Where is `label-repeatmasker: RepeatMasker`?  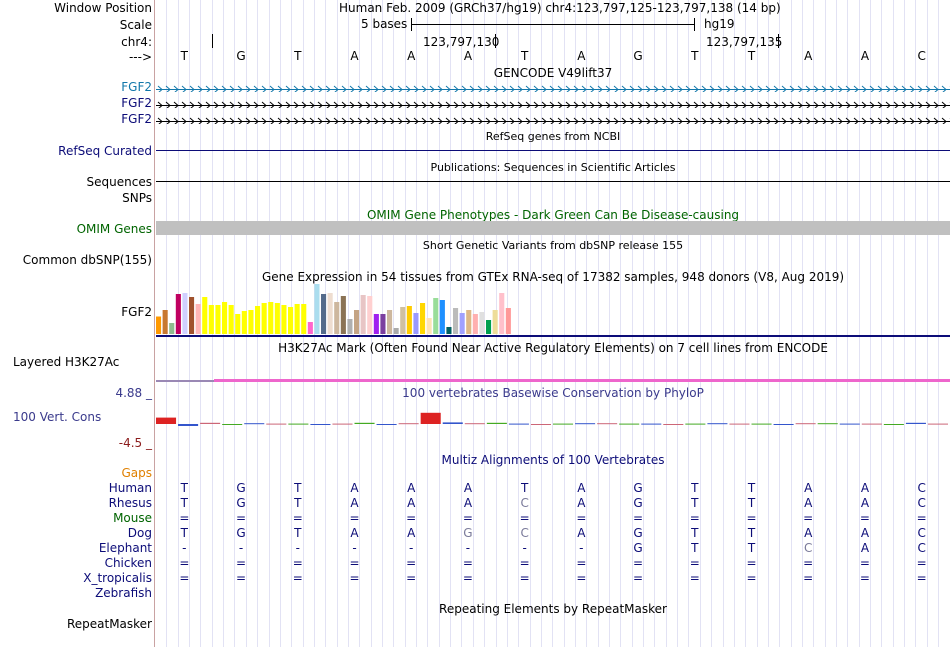 label-repeatmasker: RepeatMasker is located at coordinates (109, 624).